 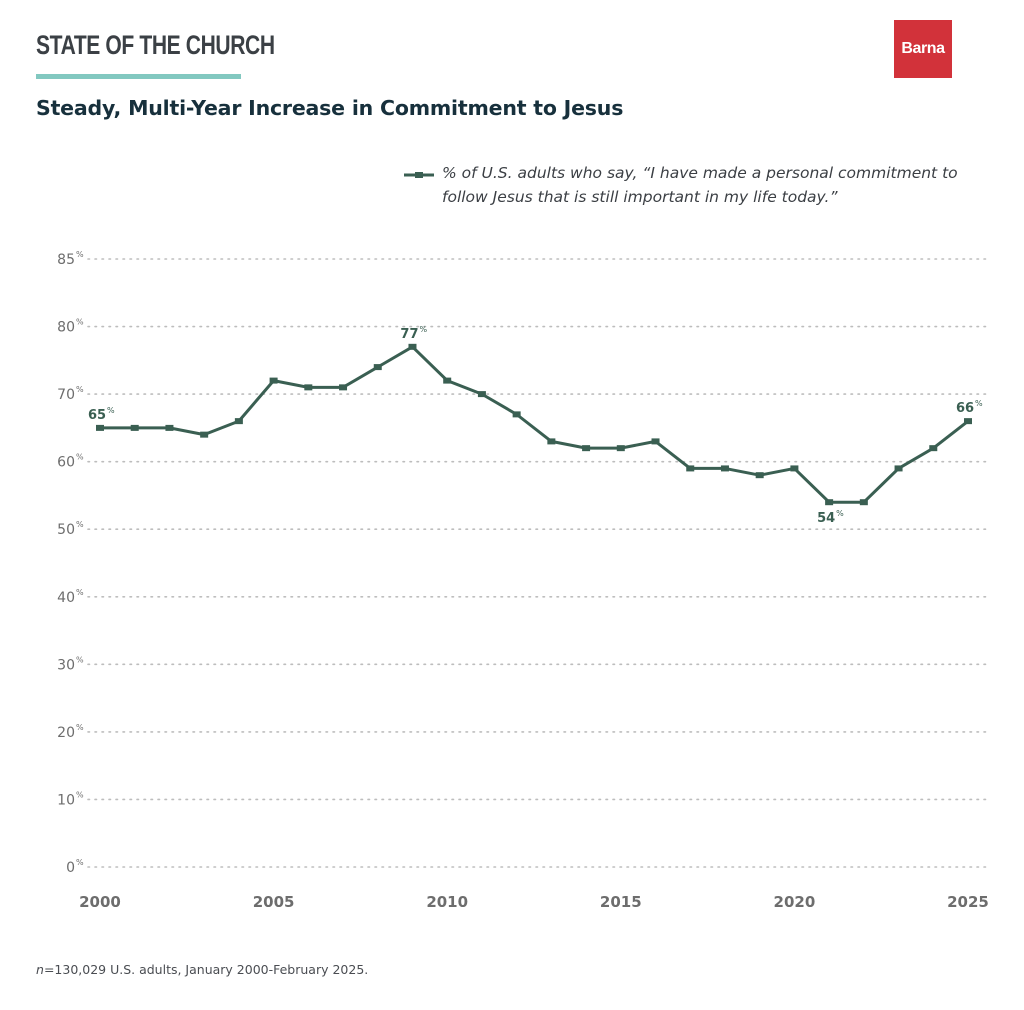 I want to click on series-line, so click(x=534, y=424).